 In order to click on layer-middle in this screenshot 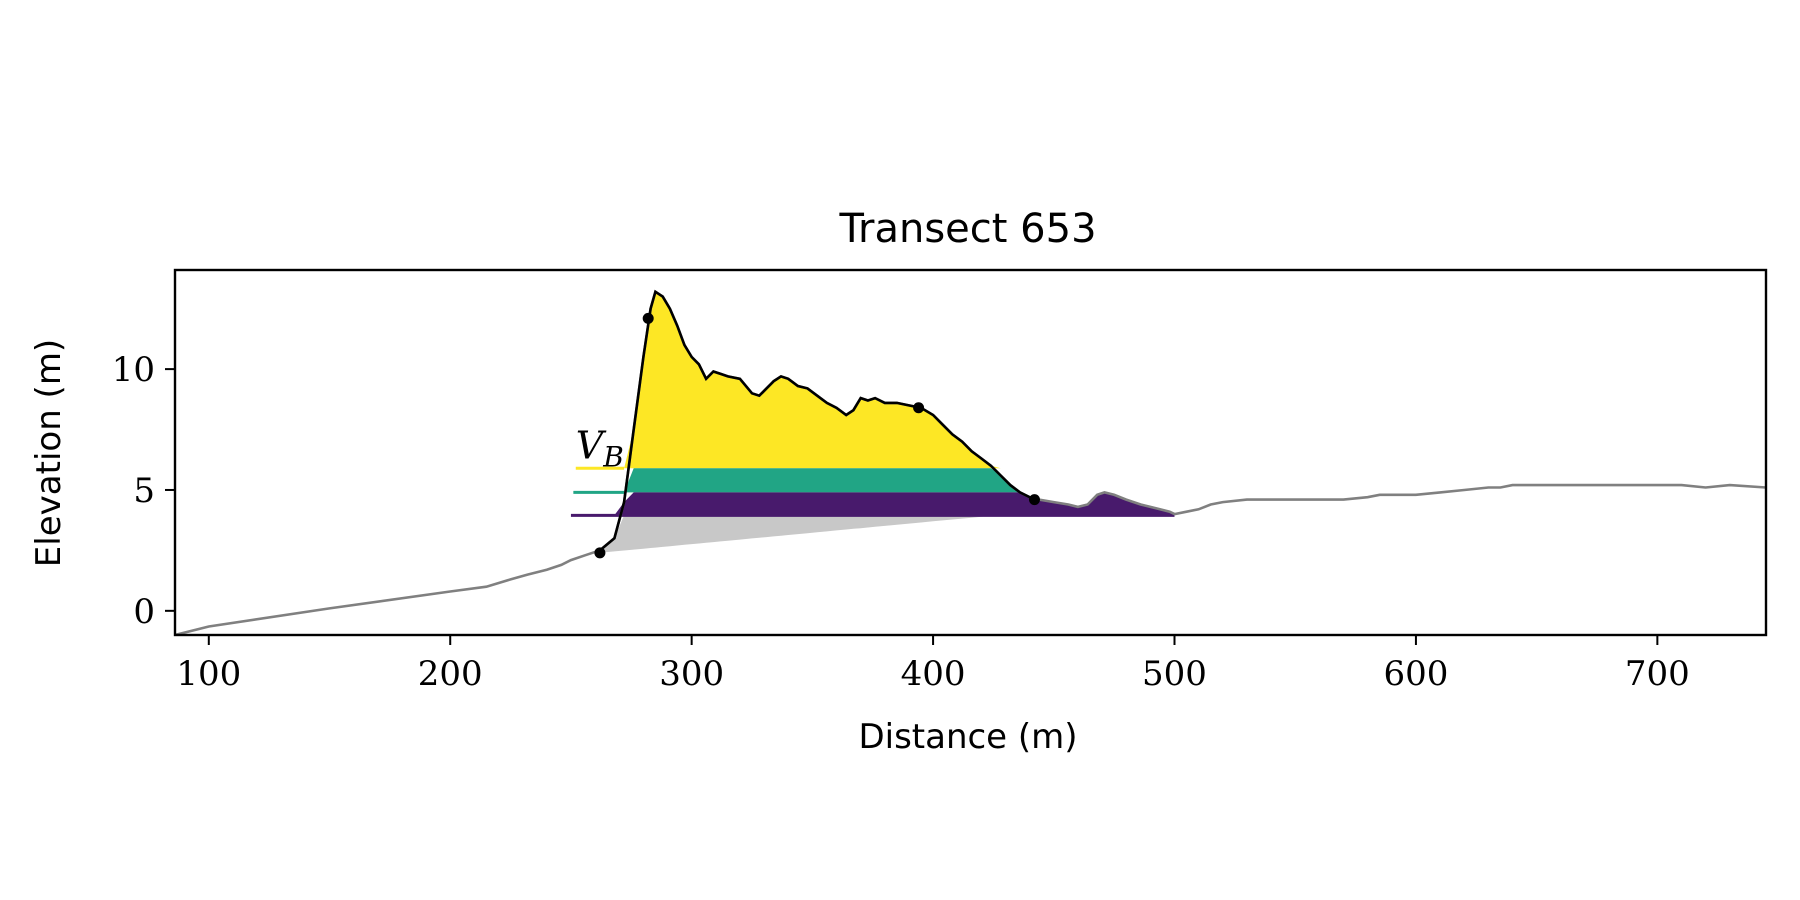, I will do `click(817, 480)`.